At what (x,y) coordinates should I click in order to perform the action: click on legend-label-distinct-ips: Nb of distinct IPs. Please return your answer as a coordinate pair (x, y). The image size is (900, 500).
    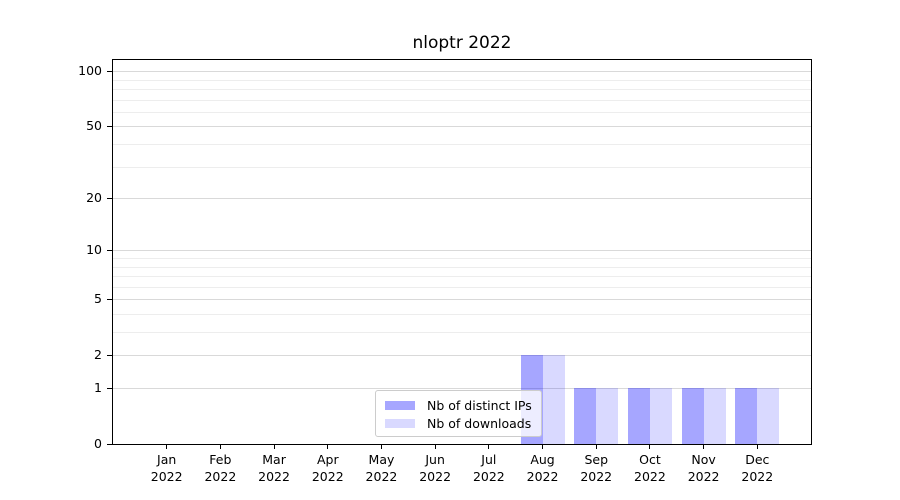
    Looking at the image, I should click on (479, 405).